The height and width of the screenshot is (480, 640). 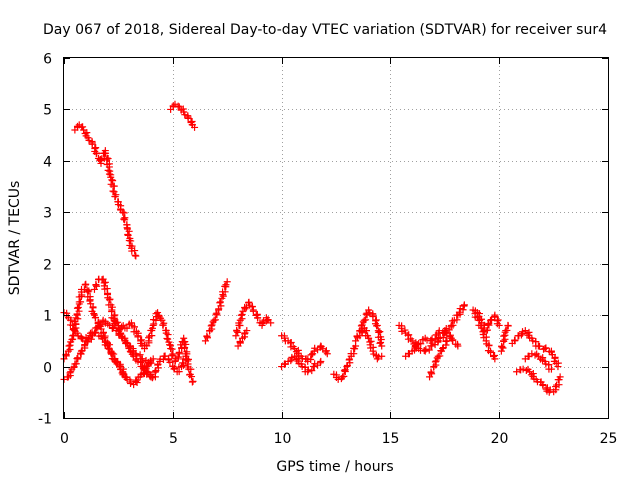 I want to click on series-sat-r, so click(x=432, y=343).